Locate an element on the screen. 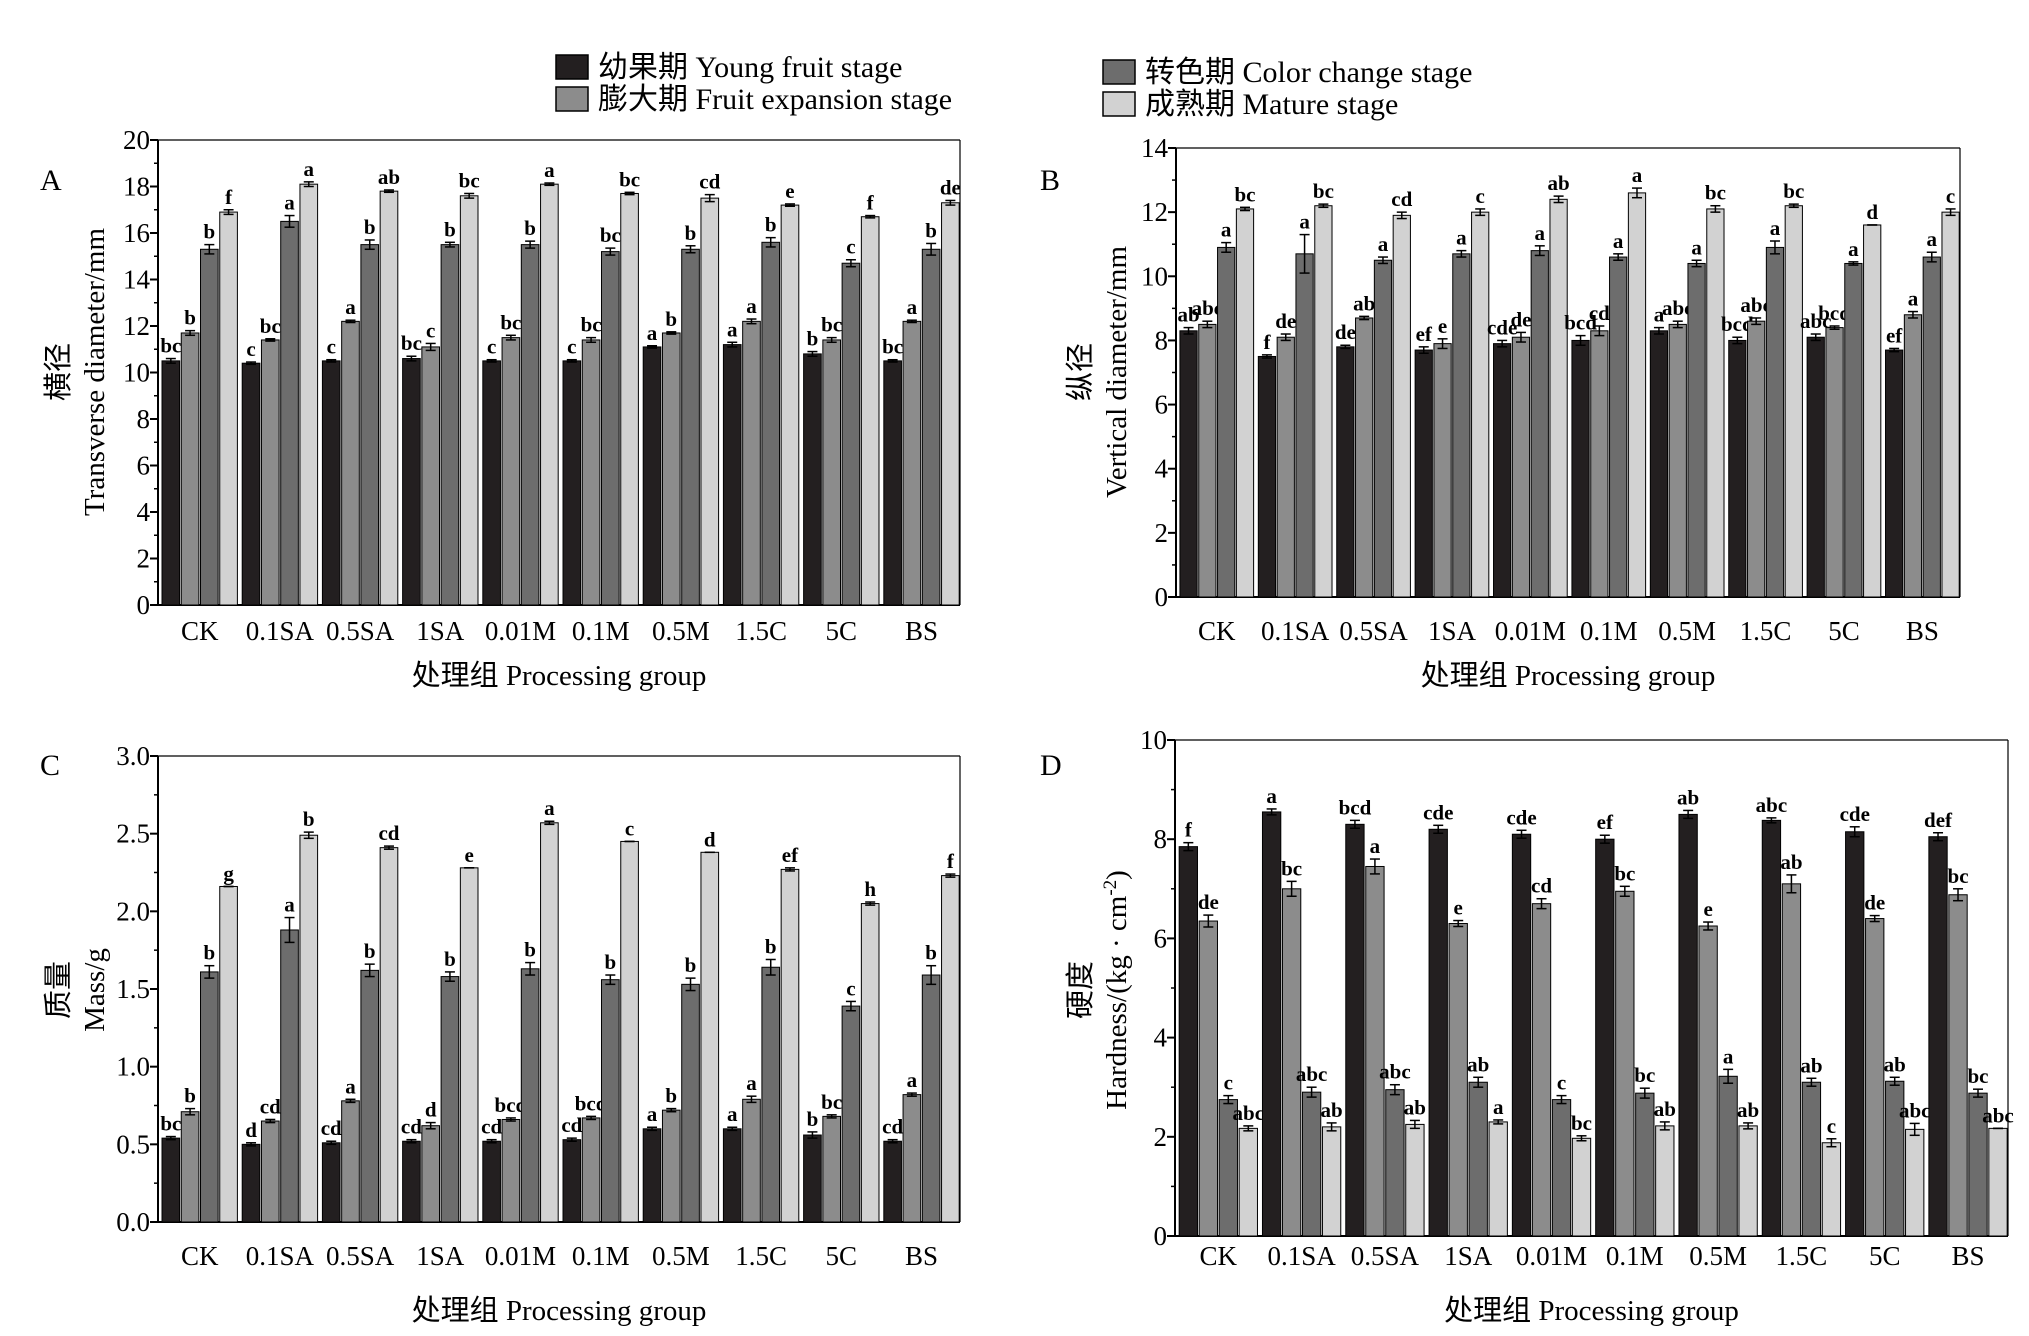 The height and width of the screenshot is (1336, 2029). legend-item-mature: 成熟期 Mature stage is located at coordinates (1250, 104).